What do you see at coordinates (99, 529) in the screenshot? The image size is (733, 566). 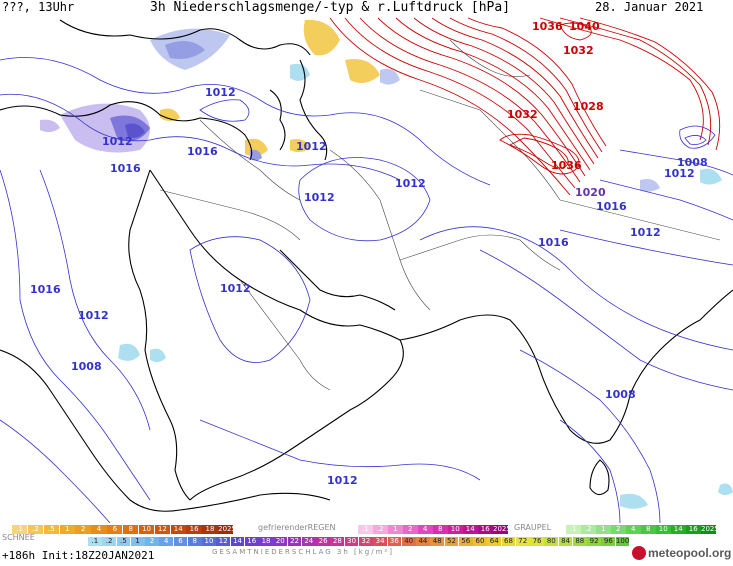 I see `snow-legend-cell: 4` at bounding box center [99, 529].